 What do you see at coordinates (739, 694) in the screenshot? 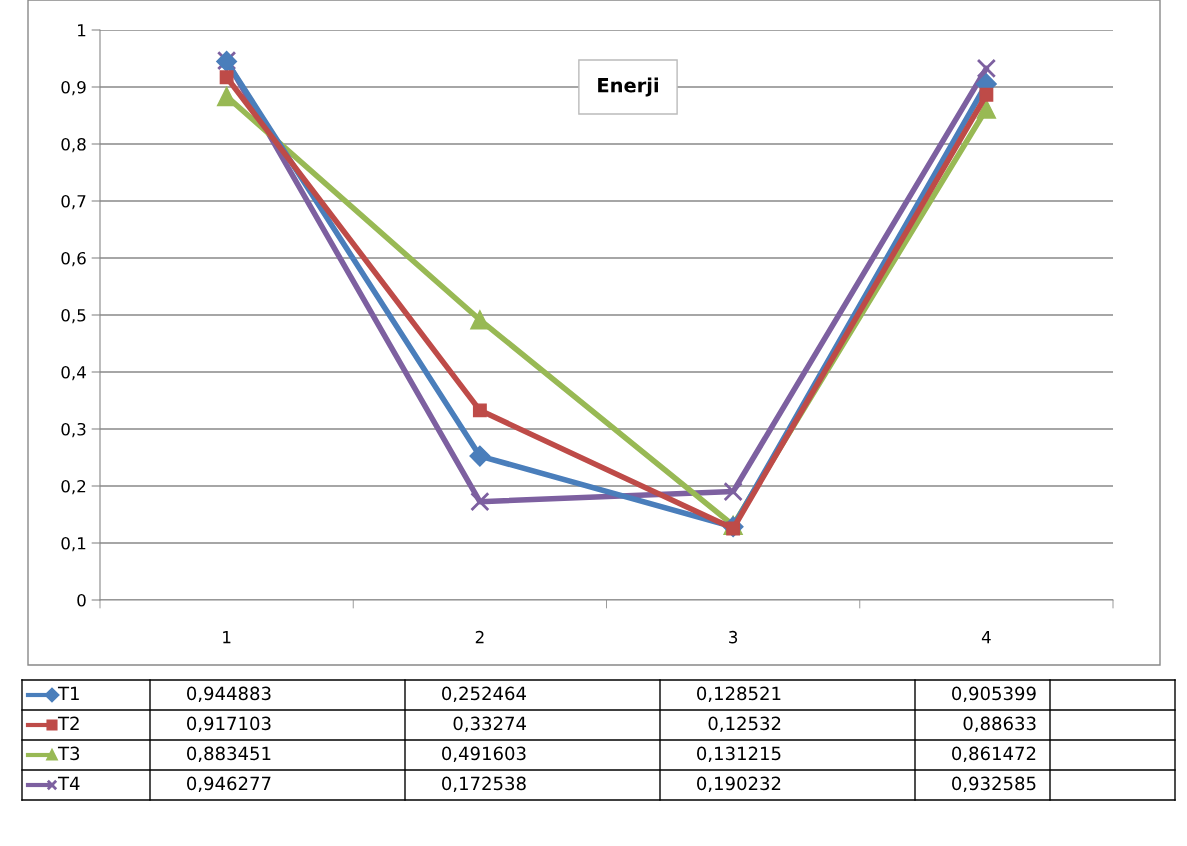
I see `data-label: 0,128521` at bounding box center [739, 694].